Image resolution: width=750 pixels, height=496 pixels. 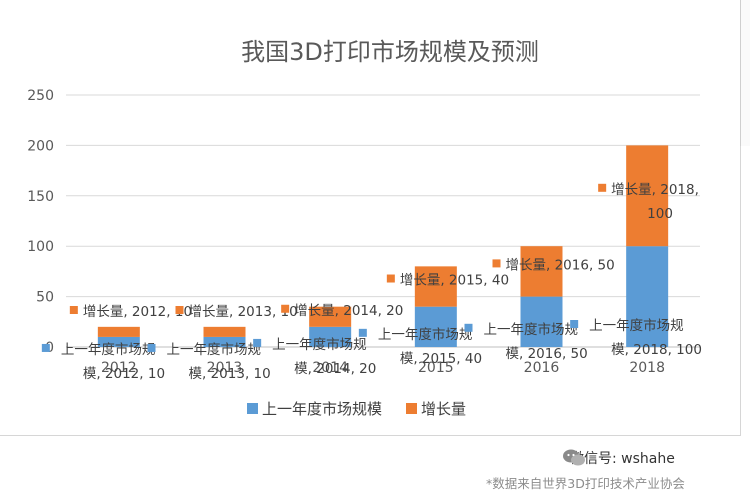 What do you see at coordinates (585, 483) in the screenshot?
I see `source-note: *数据来自世界3D打印技术产业协会` at bounding box center [585, 483].